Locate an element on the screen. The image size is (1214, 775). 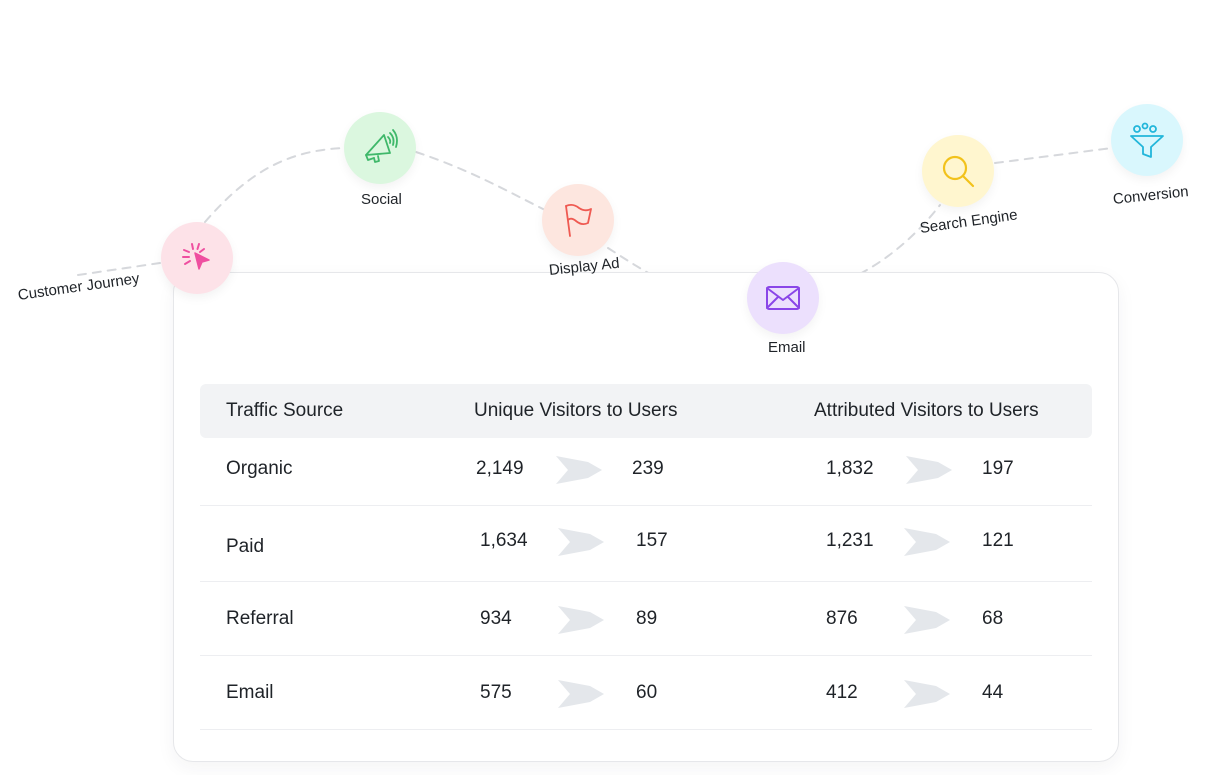
unique-users-value: 60 is located at coordinates (647, 692).